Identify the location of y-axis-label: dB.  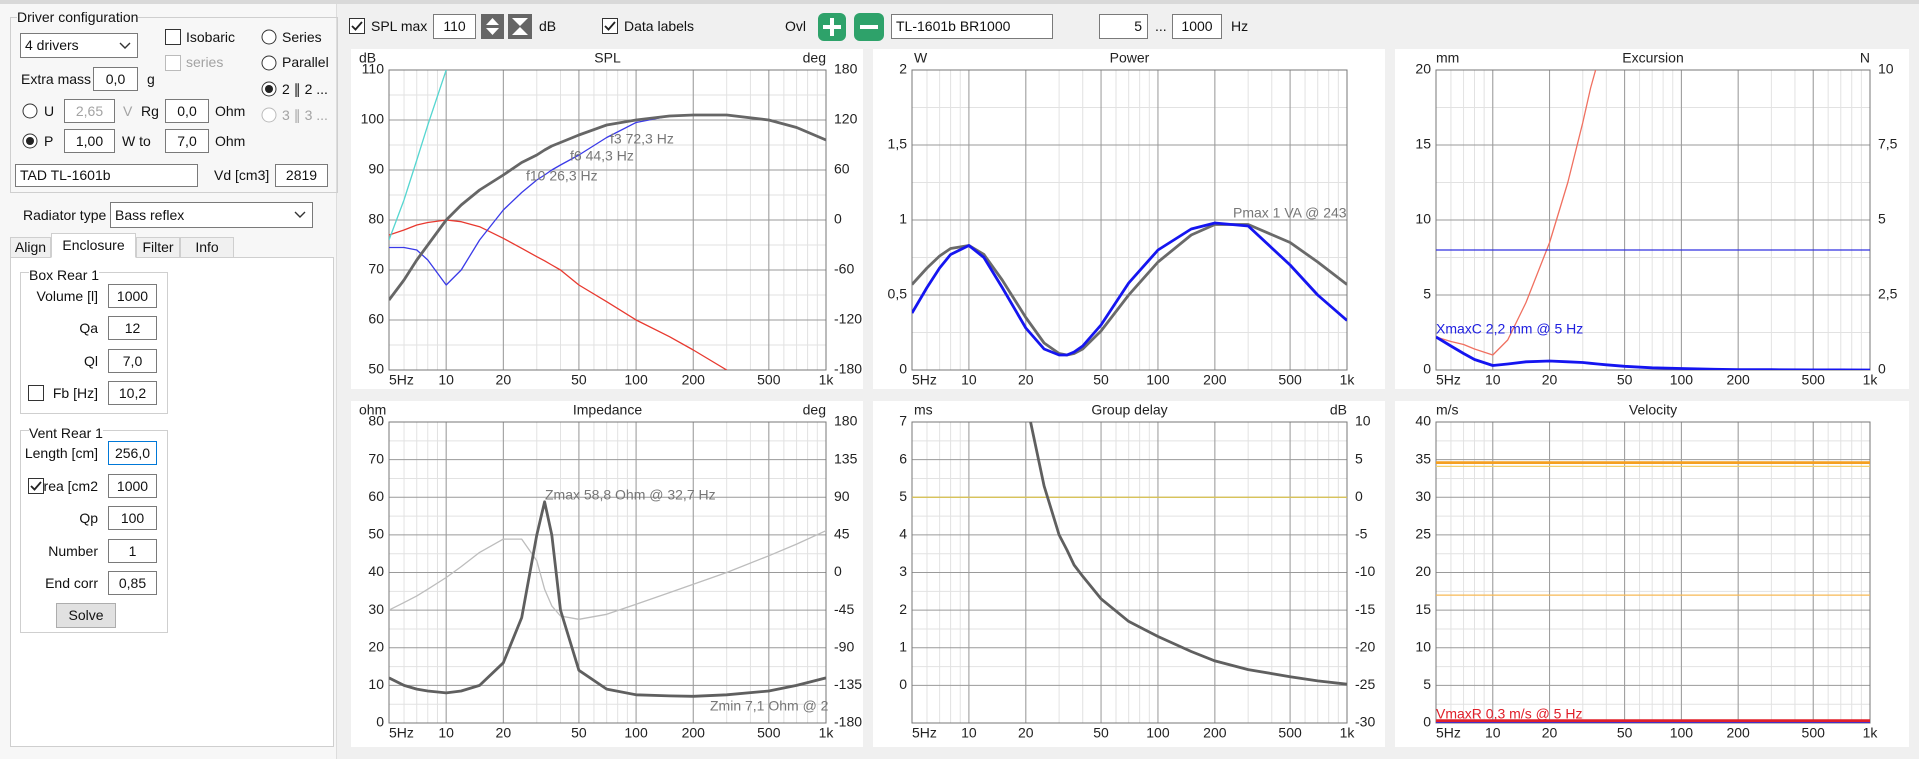
(367, 58).